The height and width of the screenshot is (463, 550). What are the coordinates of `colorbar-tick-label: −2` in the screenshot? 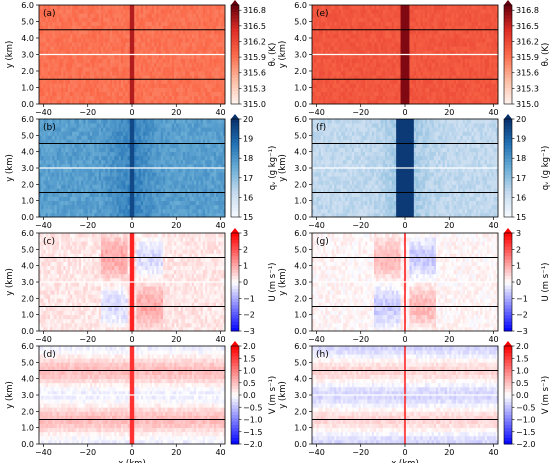 It's located at (522, 315).